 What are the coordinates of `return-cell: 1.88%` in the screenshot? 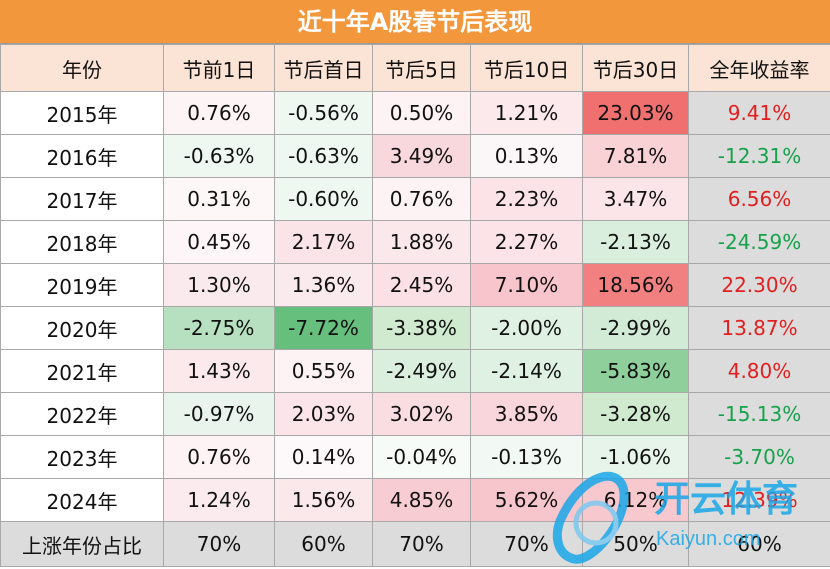 It's located at (421, 242).